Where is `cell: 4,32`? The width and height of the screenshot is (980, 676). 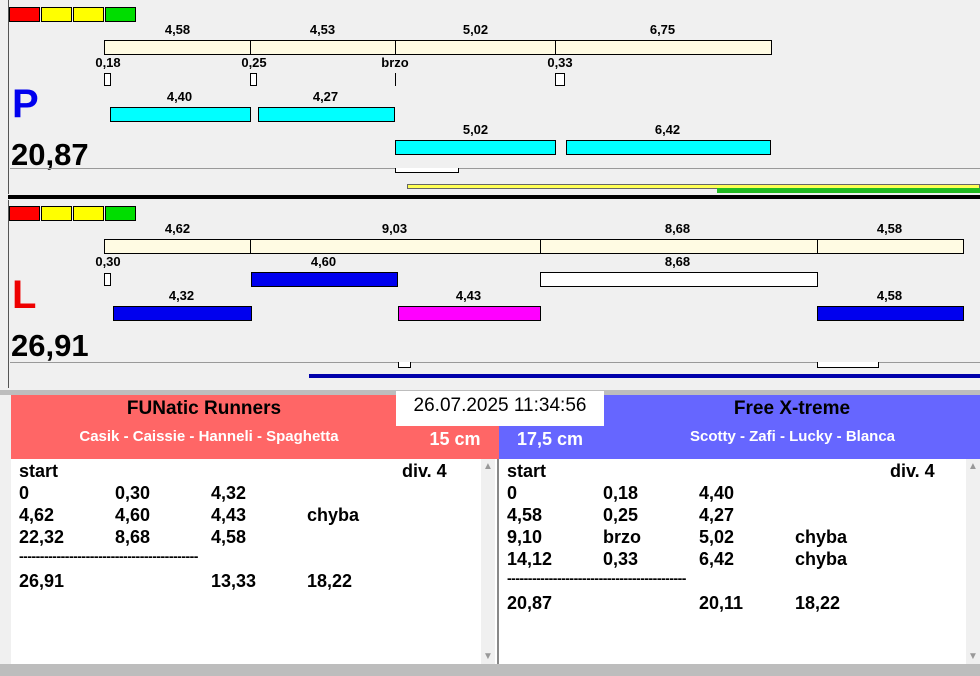 cell: 4,32 is located at coordinates (229, 493).